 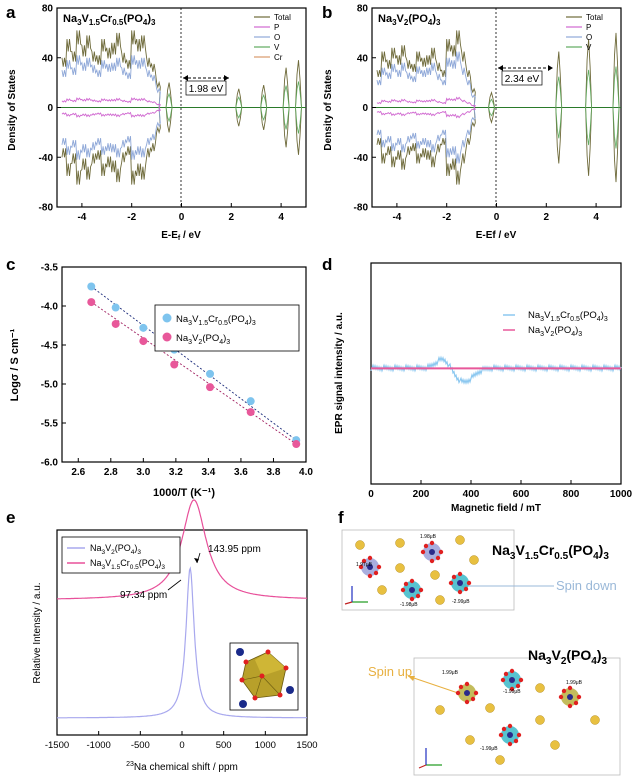 What do you see at coordinates (356, 595) in the screenshot?
I see `axis-triad-icon` at bounding box center [356, 595].